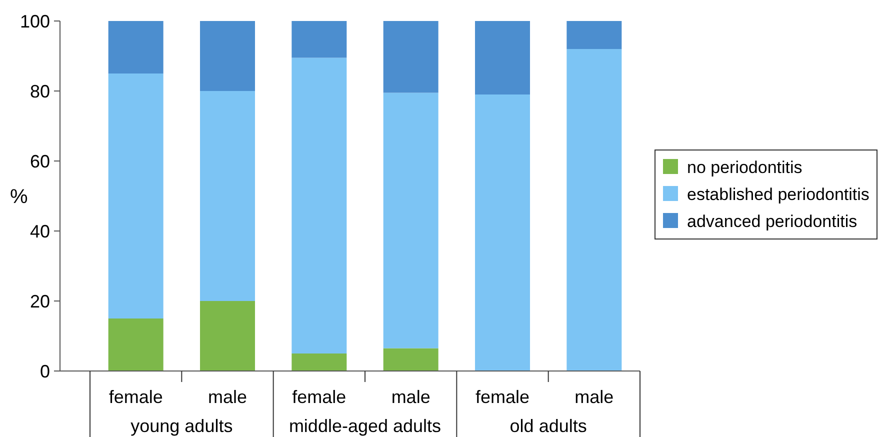  Describe the element at coordinates (40, 91) in the screenshot. I see `y-tick-label: 80` at that location.